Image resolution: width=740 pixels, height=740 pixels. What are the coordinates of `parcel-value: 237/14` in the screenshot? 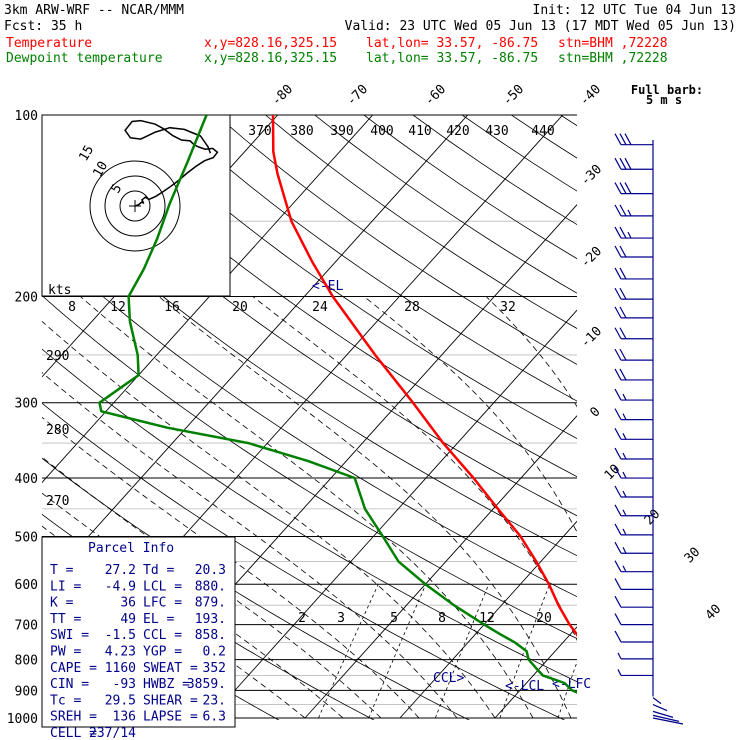 It's located at (112, 733).